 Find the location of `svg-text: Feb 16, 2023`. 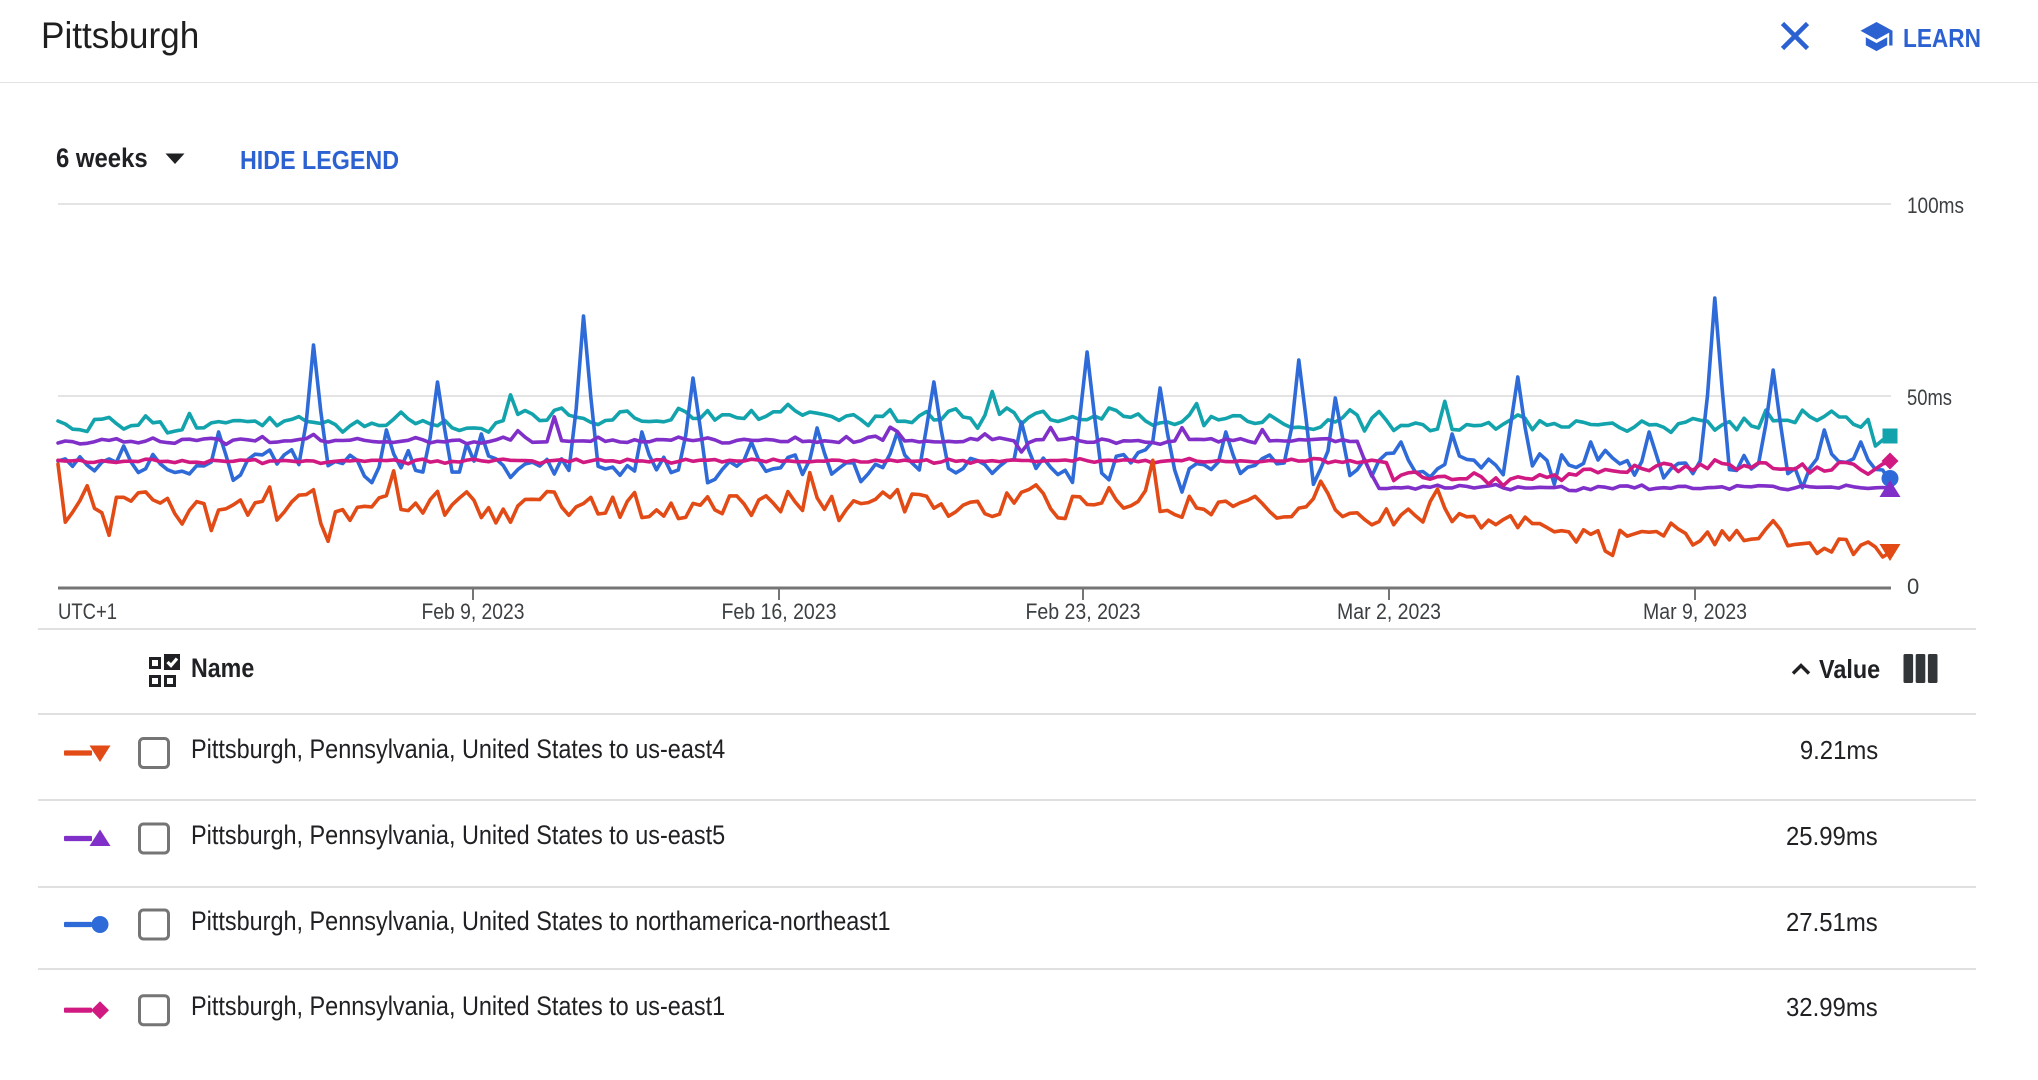

svg-text: Feb 16, 2023 is located at coordinates (779, 611).